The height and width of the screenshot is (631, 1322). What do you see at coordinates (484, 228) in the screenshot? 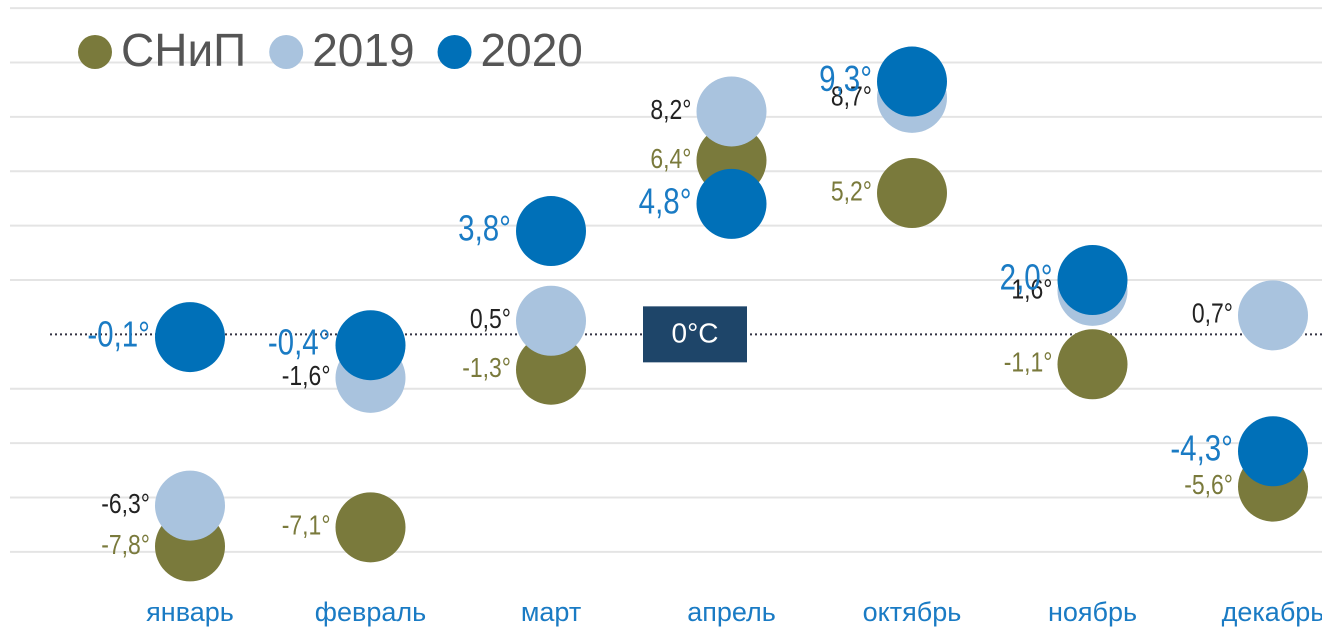
I see `value-label: 3,8°` at bounding box center [484, 228].